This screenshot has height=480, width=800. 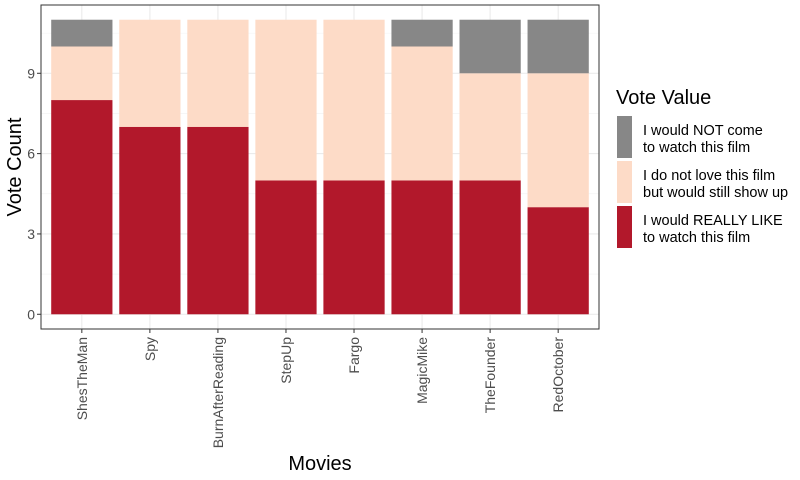 I want to click on x-tick-label: RedOctober, so click(x=558, y=375).